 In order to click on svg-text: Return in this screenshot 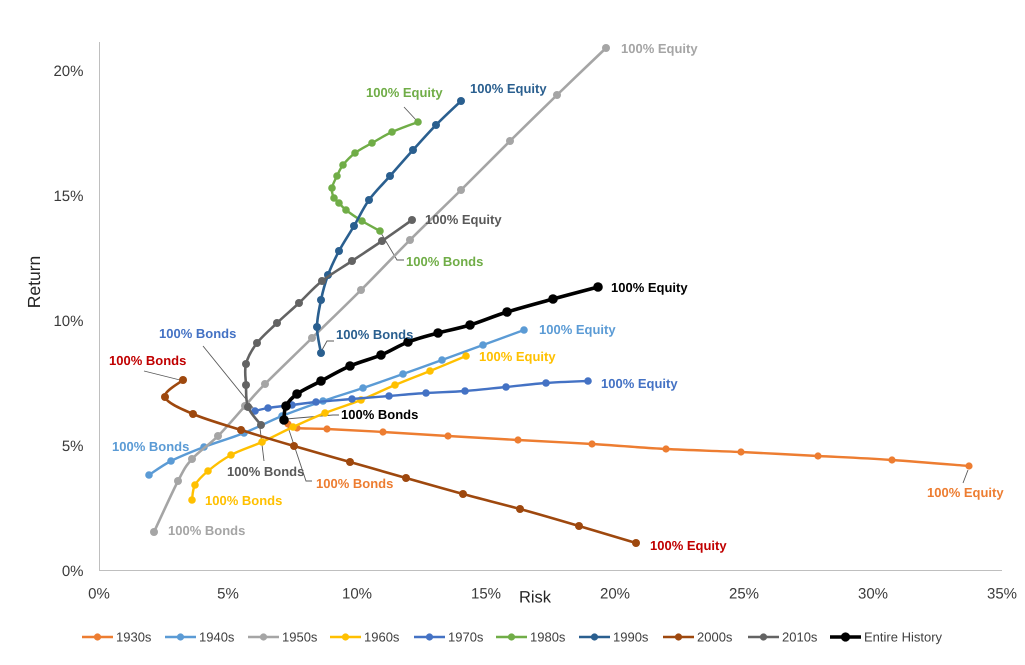, I will do `click(34, 282)`.